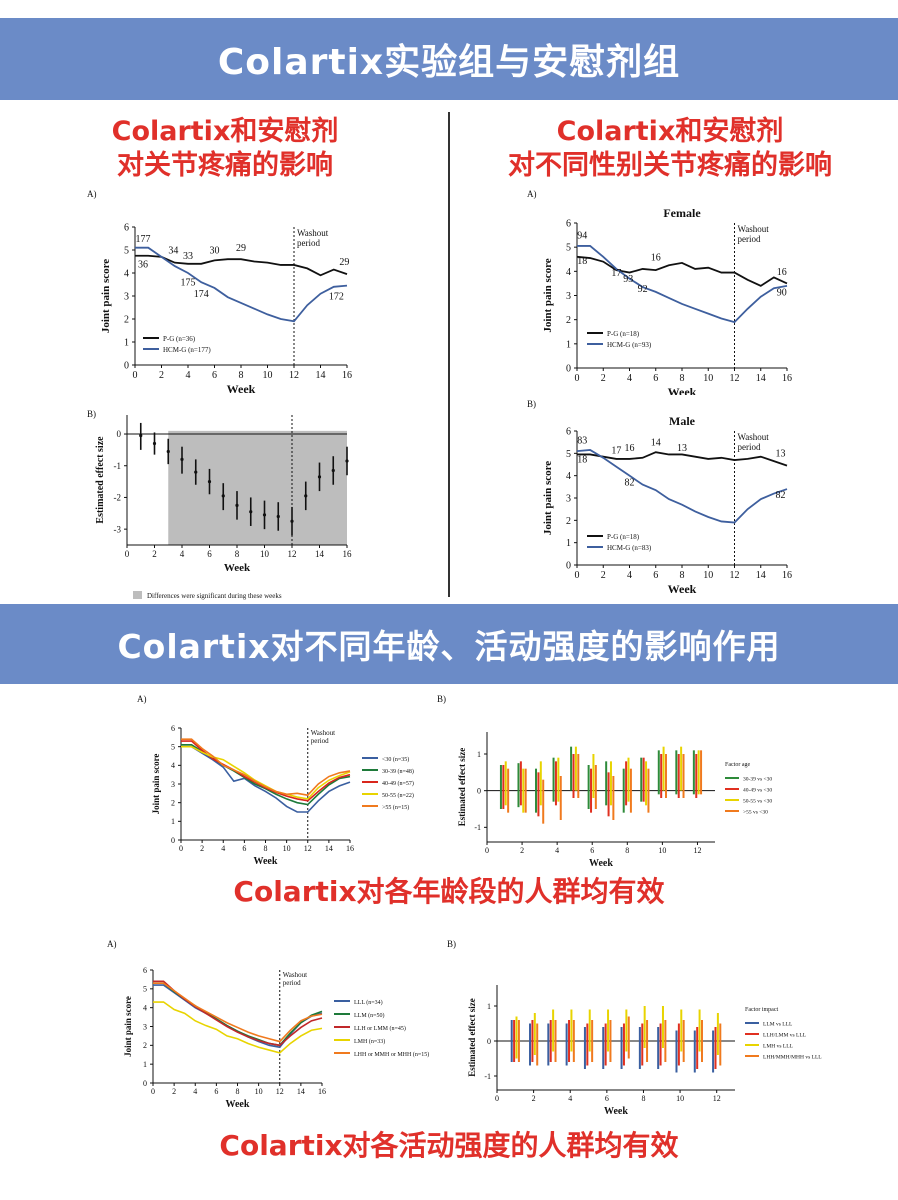 This screenshot has width=898, height=1200. What do you see at coordinates (145, 1045) in the screenshot?
I see `y-tick-label: 2` at bounding box center [145, 1045].